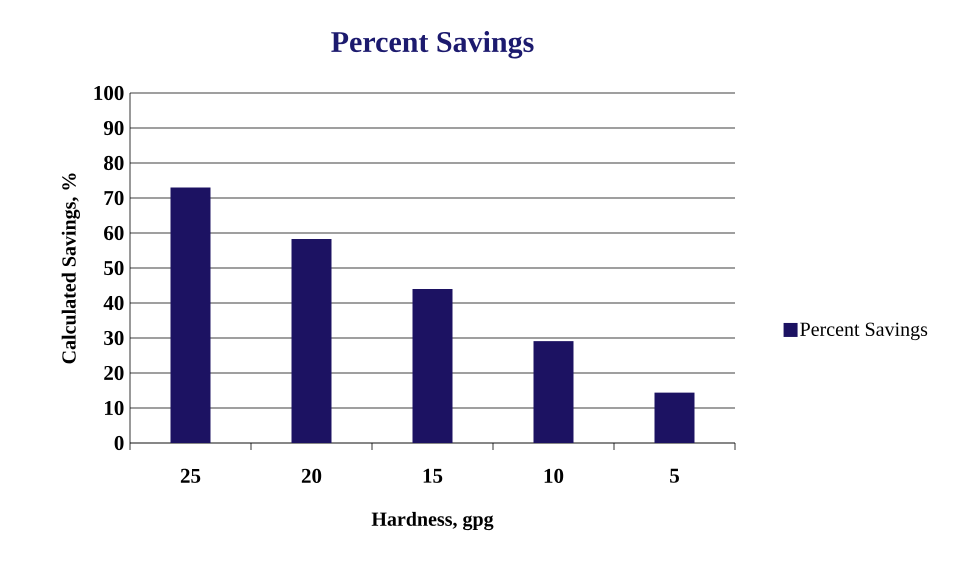 This screenshot has height=563, width=980. Describe the element at coordinates (114, 163) in the screenshot. I see `y-tick-label: 80` at that location.